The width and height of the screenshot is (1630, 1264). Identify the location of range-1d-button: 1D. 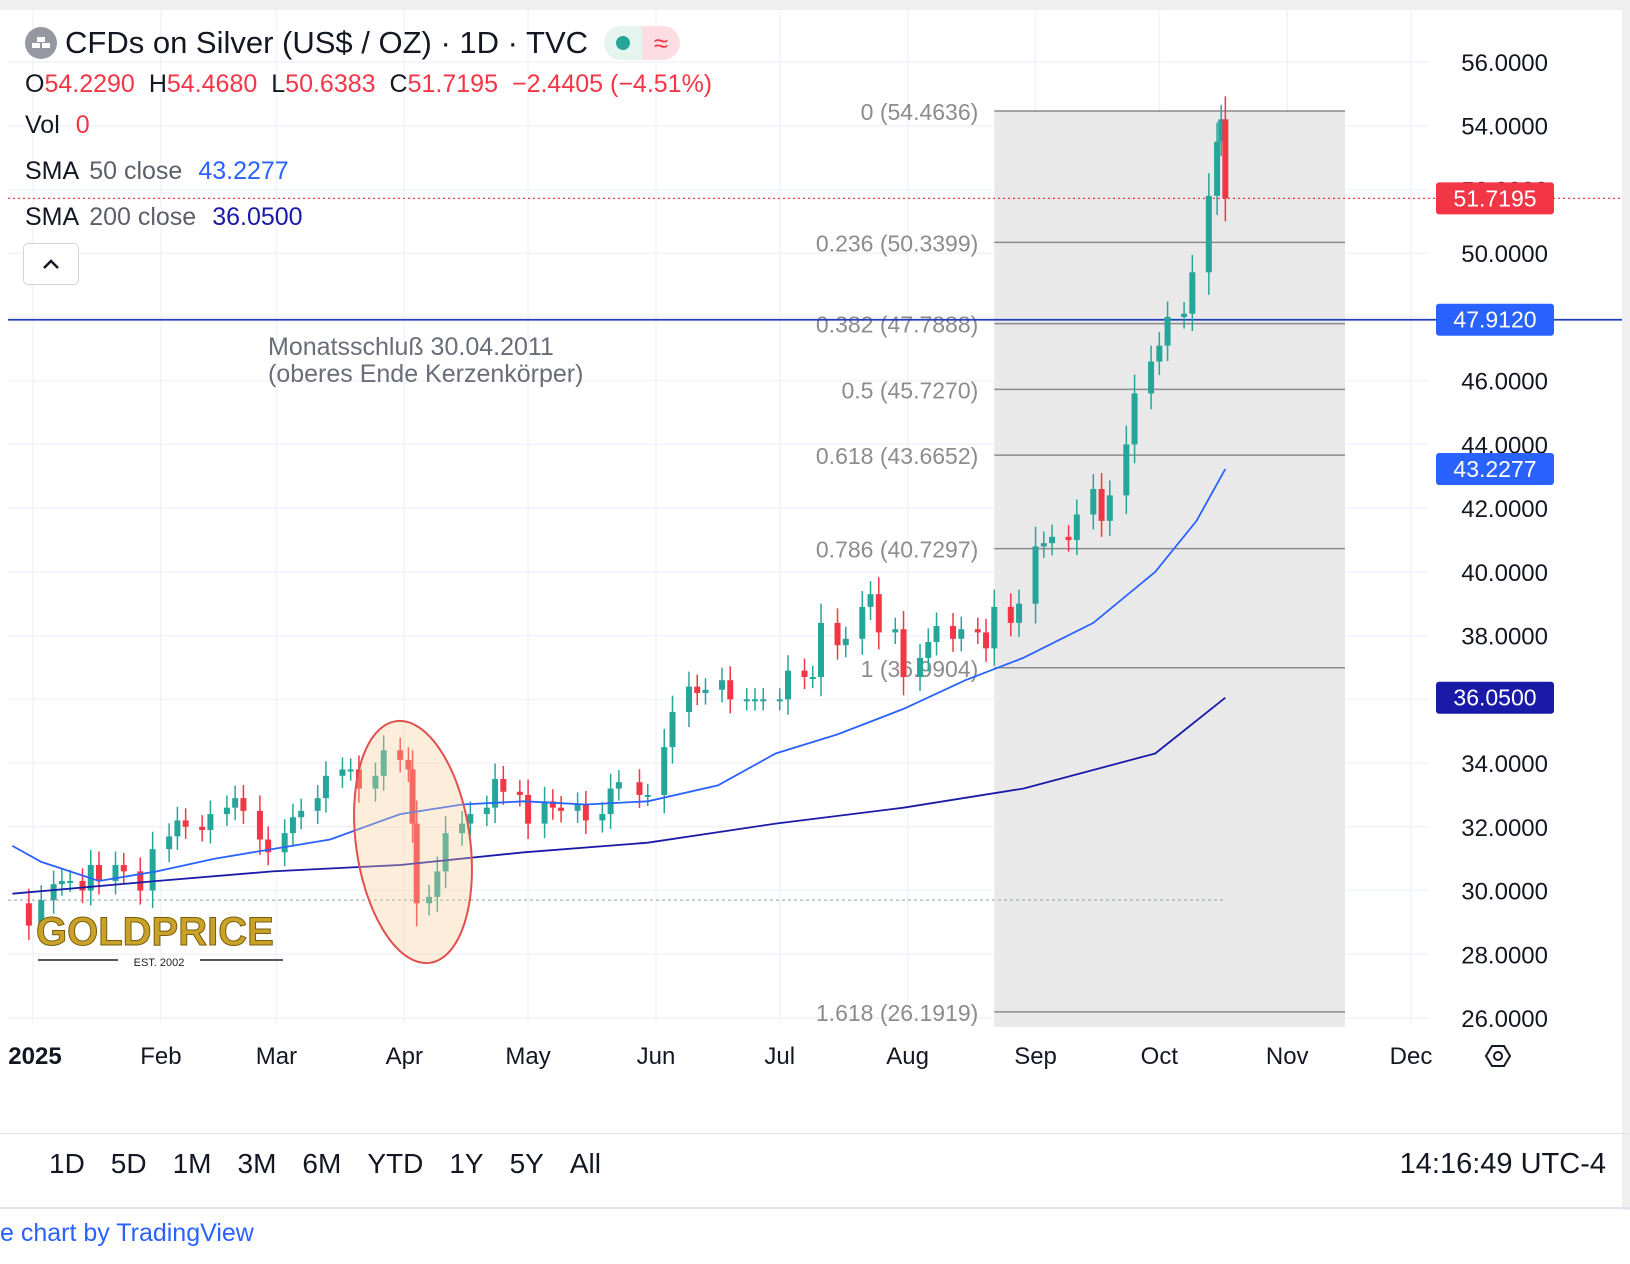
(67, 1163).